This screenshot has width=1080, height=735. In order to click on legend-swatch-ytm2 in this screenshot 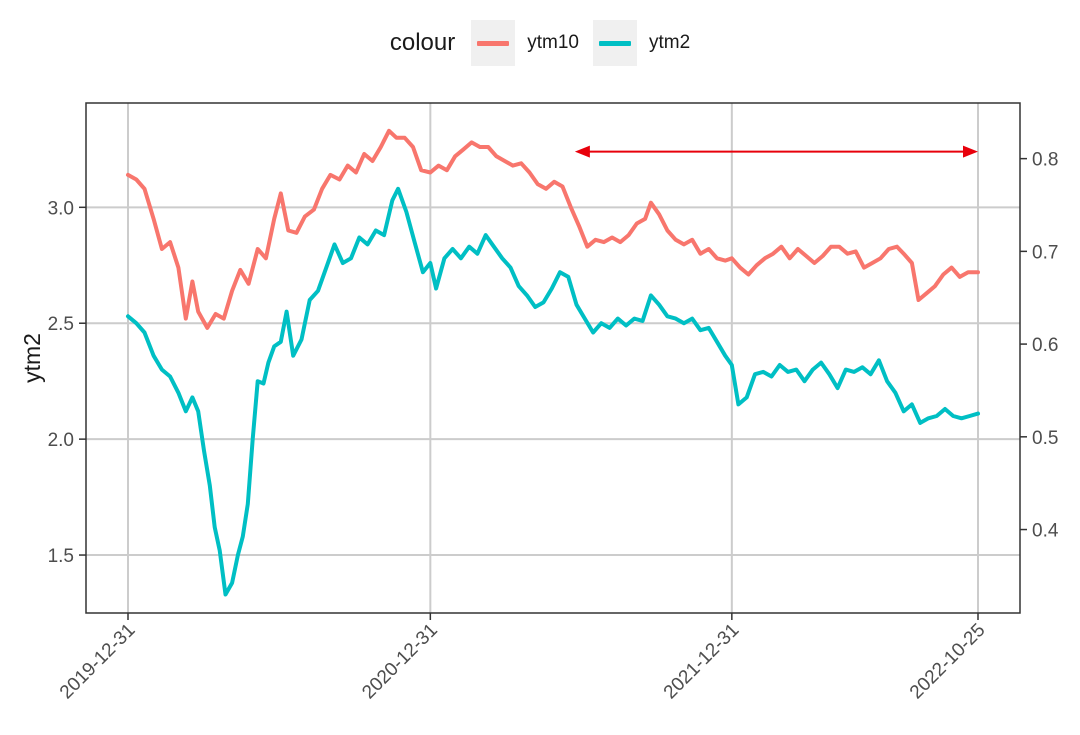, I will do `click(614, 43)`.